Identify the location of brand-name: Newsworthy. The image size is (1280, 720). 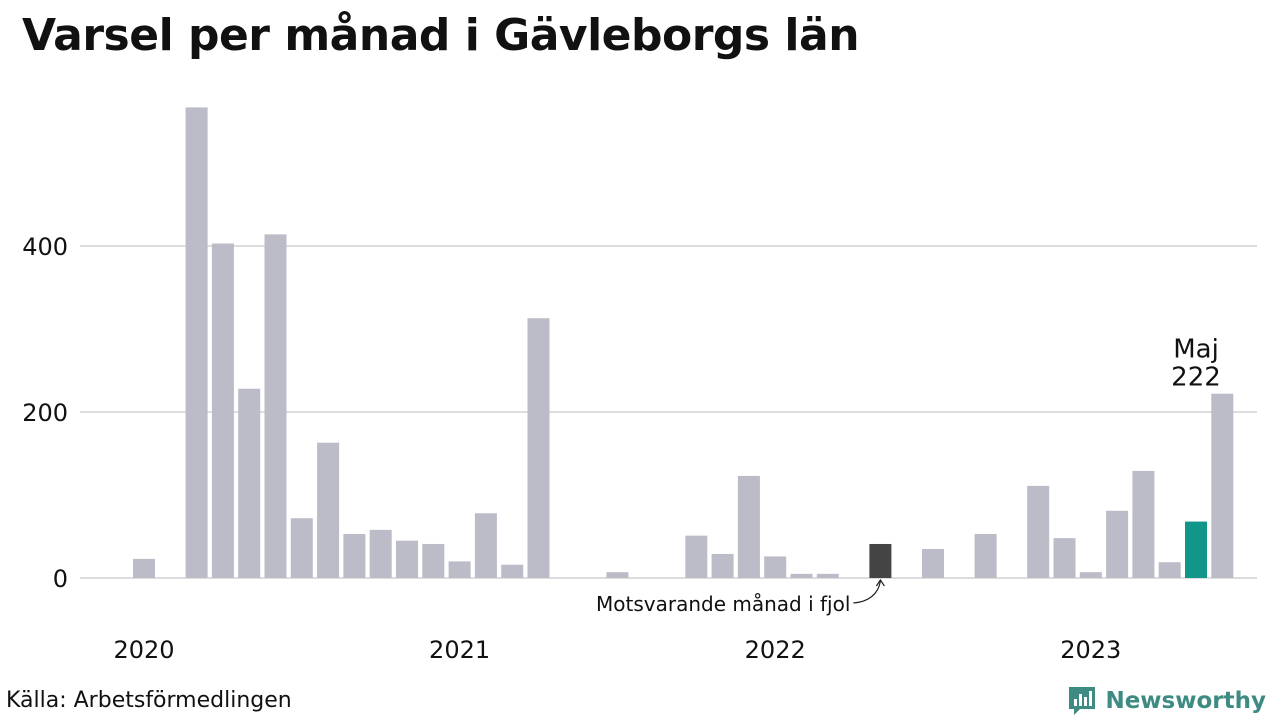
(1185, 701).